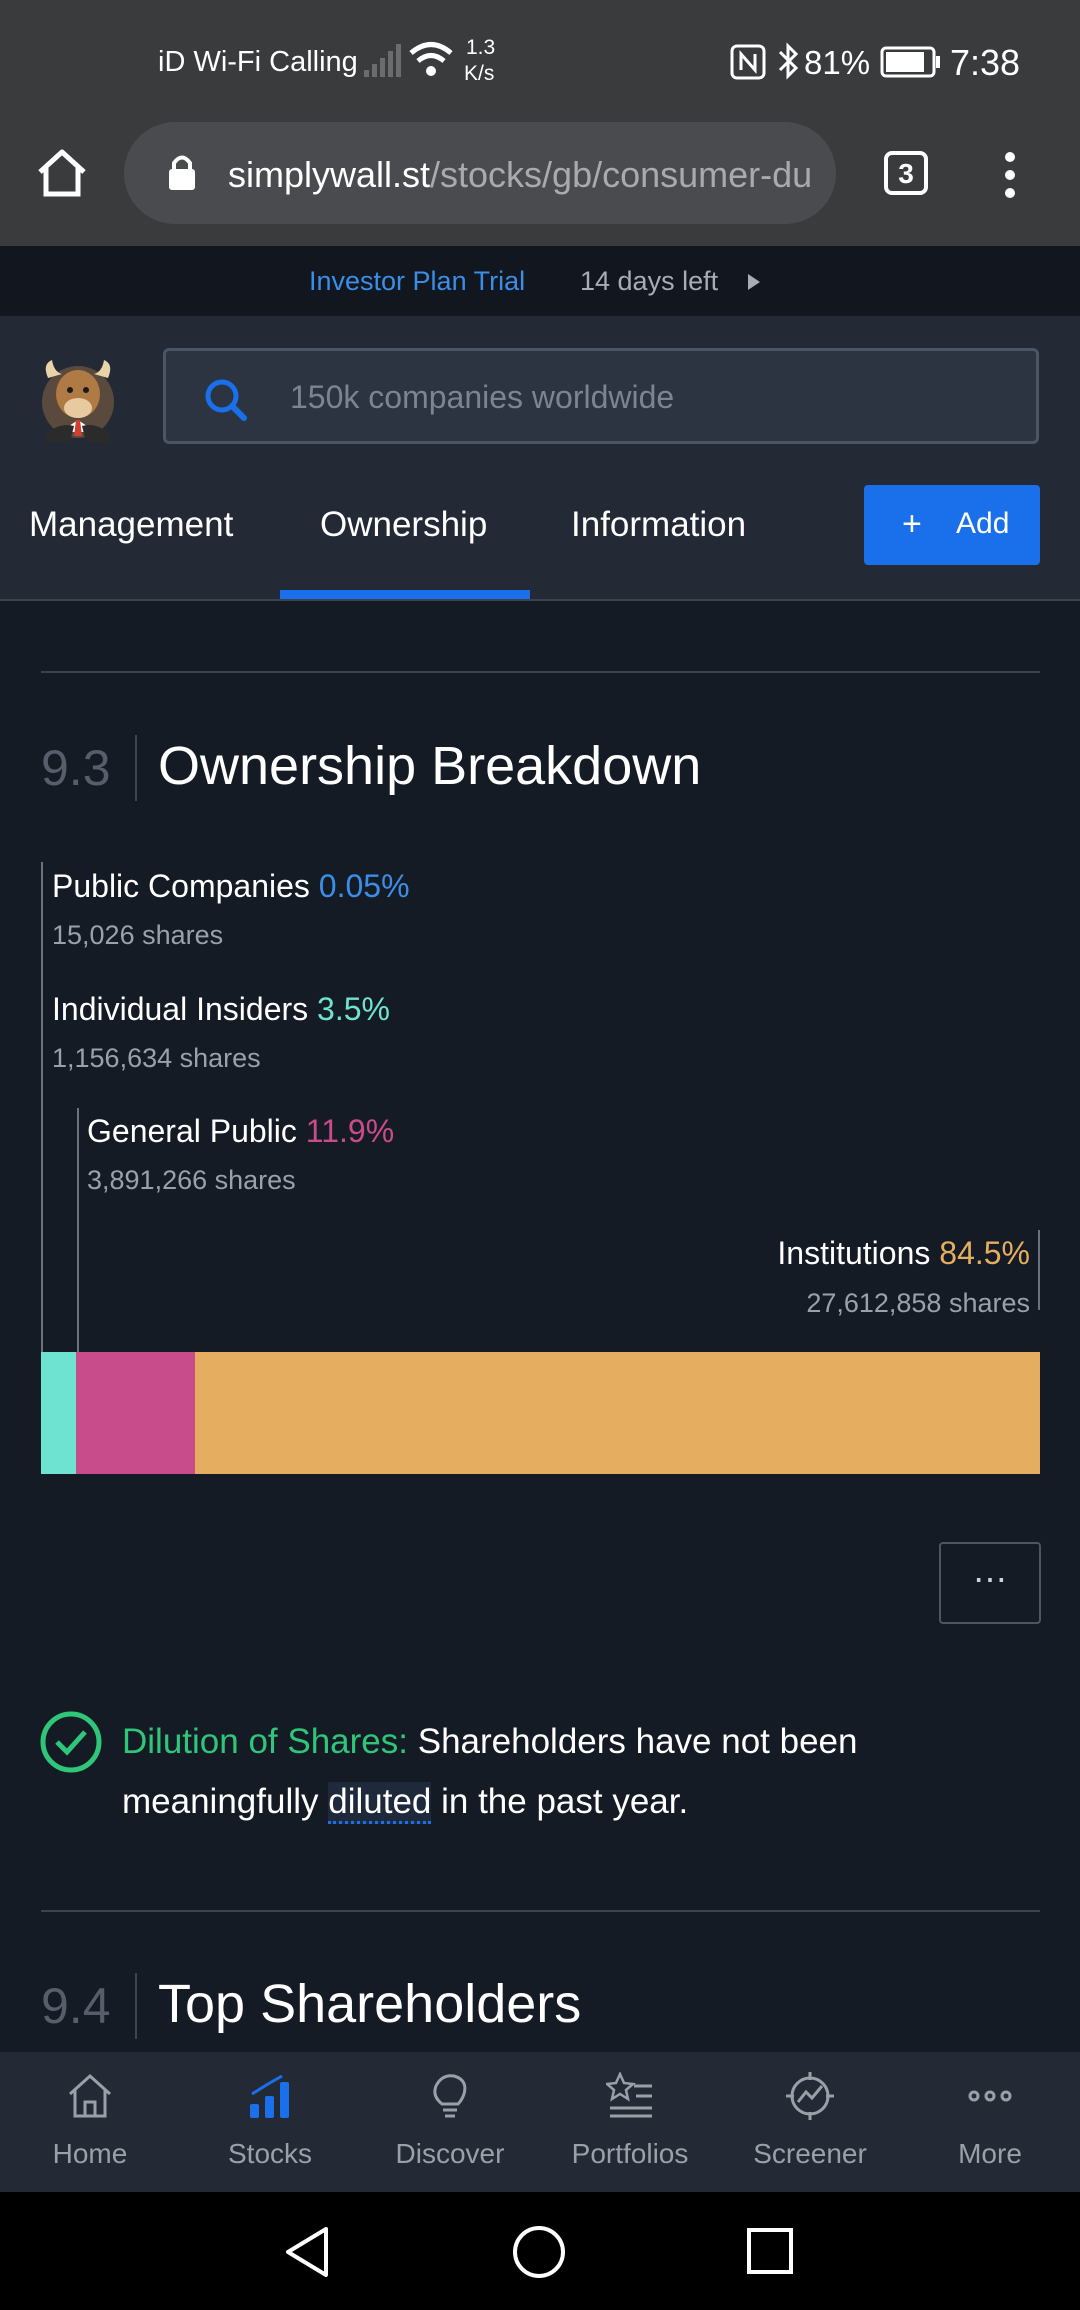  What do you see at coordinates (990, 2122) in the screenshot?
I see `nav-more: More` at bounding box center [990, 2122].